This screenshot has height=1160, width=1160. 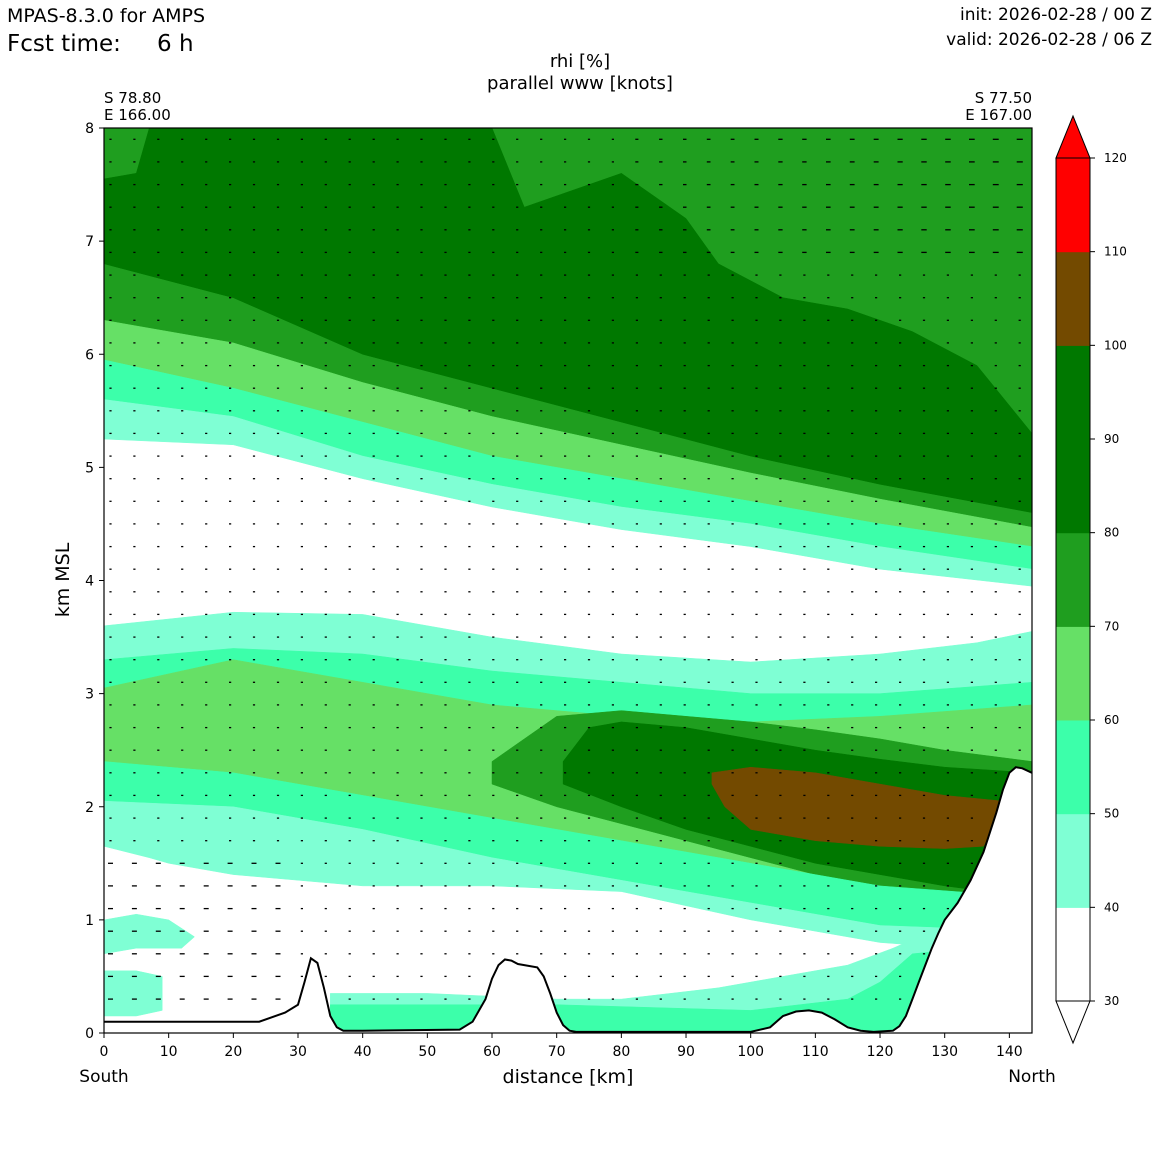 I want to click on colorbar-frame, so click(x=1073, y=579).